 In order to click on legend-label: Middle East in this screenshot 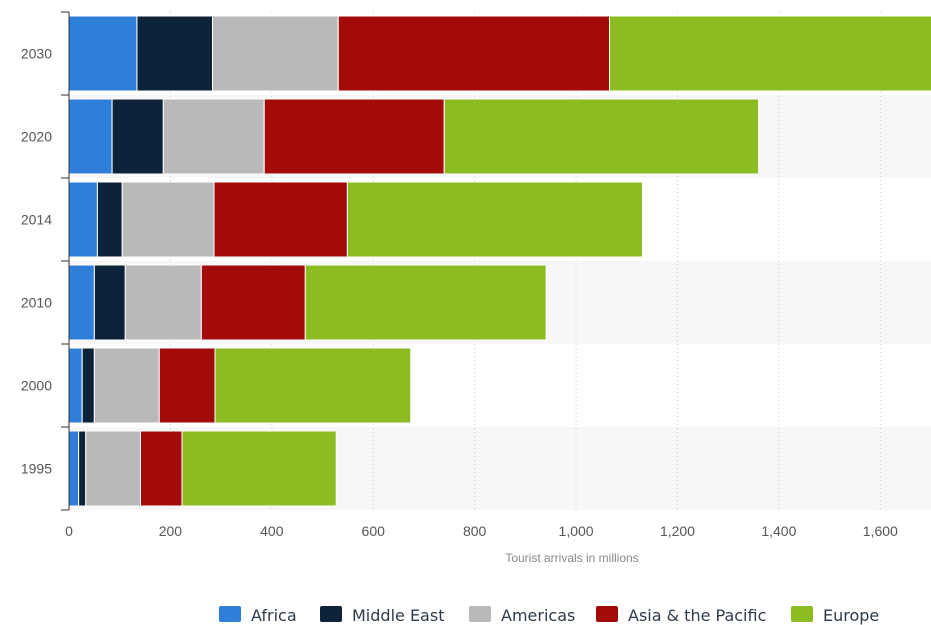, I will do `click(398, 615)`.